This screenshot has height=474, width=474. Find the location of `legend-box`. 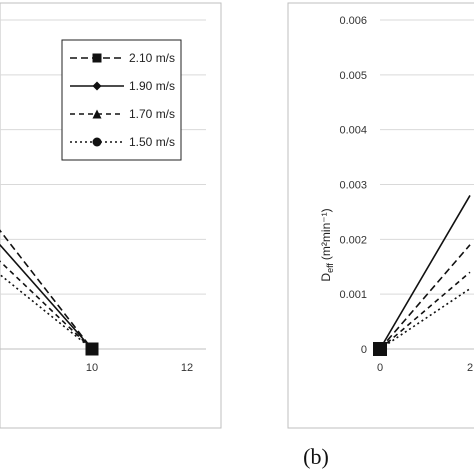

legend-box is located at coordinates (121, 100).